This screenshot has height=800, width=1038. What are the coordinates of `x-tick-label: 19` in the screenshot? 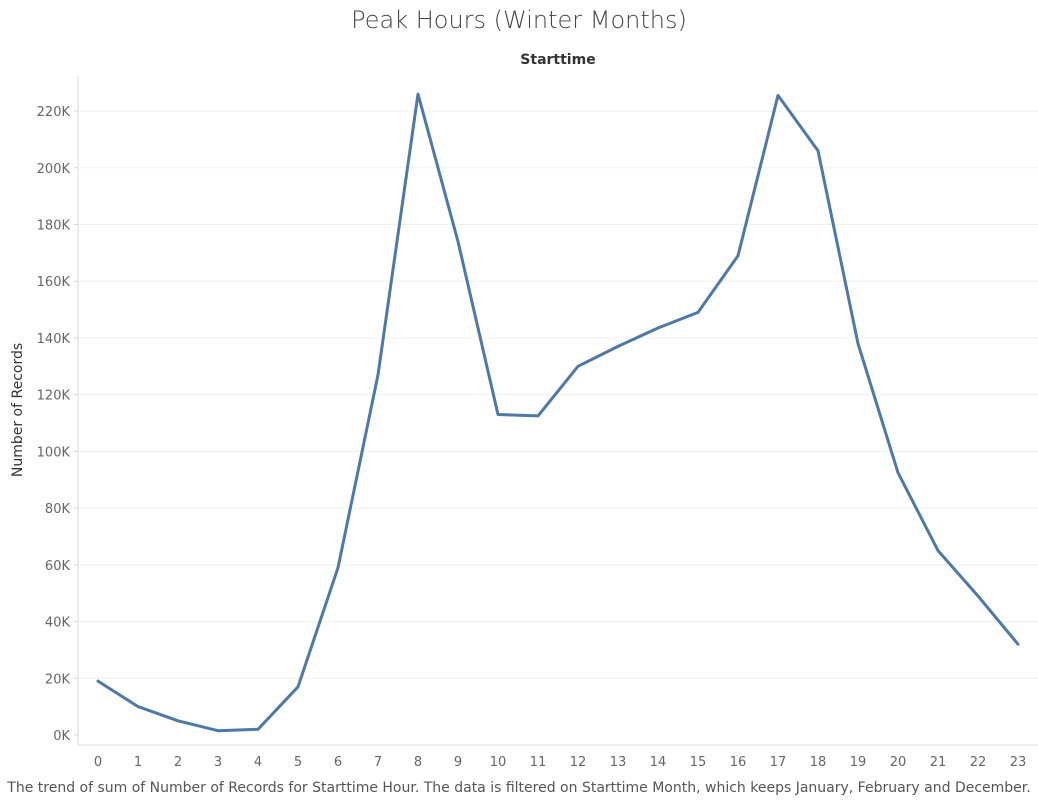 It's located at (858, 762).